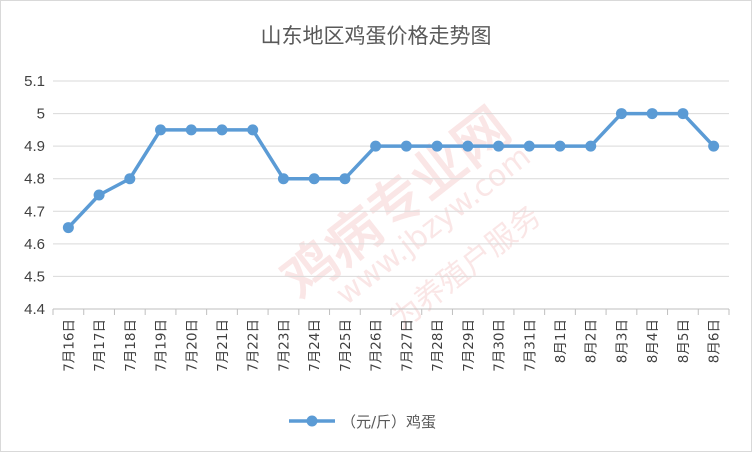  Describe the element at coordinates (41, 114) in the screenshot. I see `y-tick-label: 5` at that location.